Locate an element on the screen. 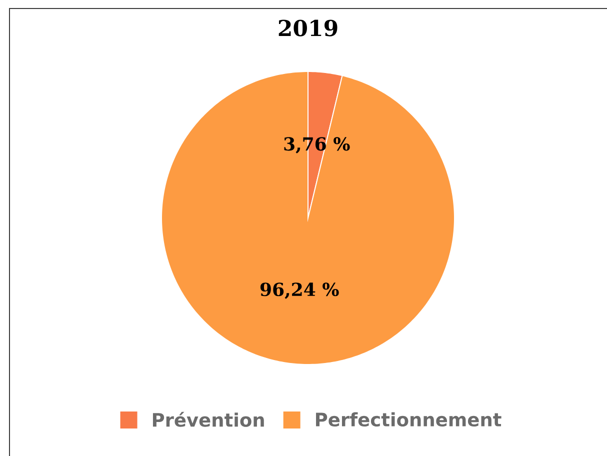 Image resolution: width=607 pixels, height=456 pixels. legend-label: Perfectionnement is located at coordinates (409, 419).